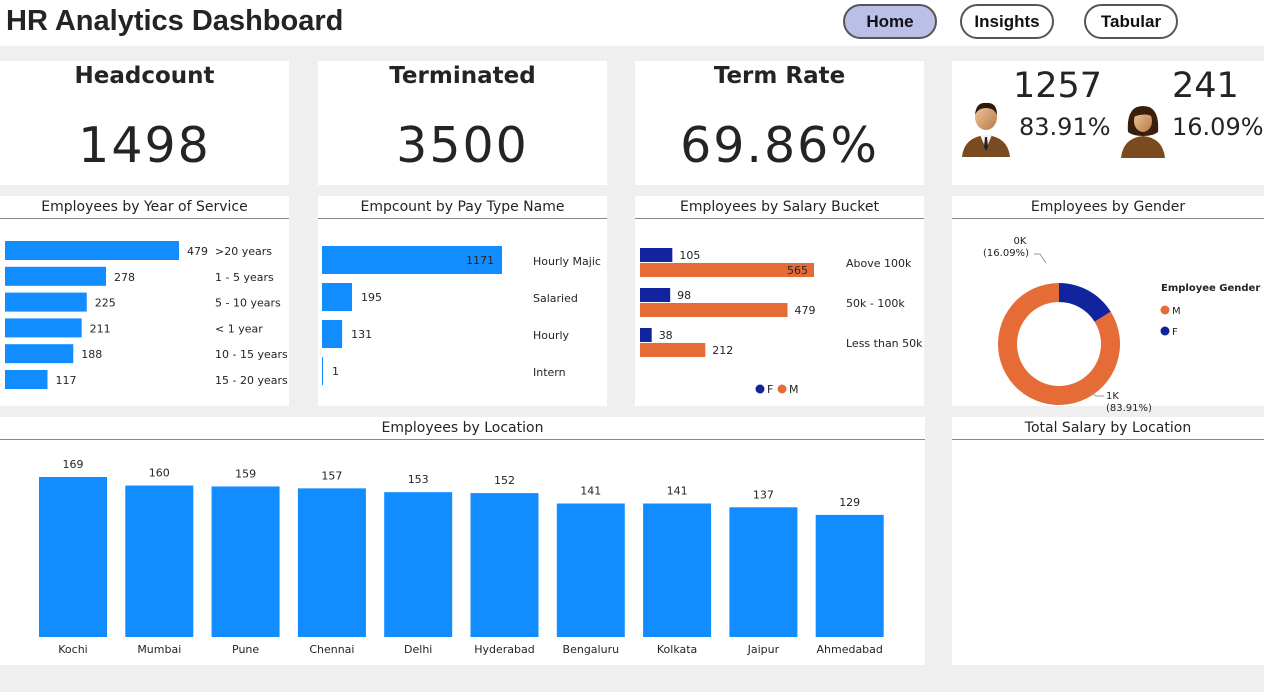 The height and width of the screenshot is (692, 1264). What do you see at coordinates (763, 649) in the screenshot?
I see `category-label: Jaipur` at bounding box center [763, 649].